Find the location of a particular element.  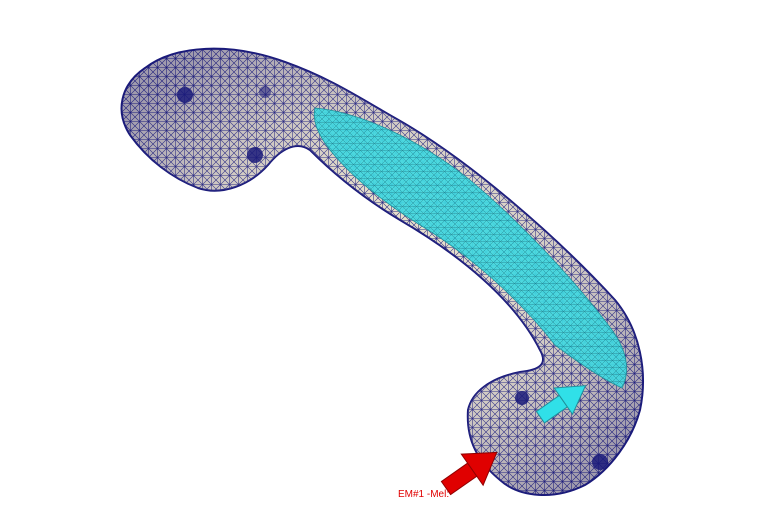

arrow-force-icon is located at coordinates (471, 470).